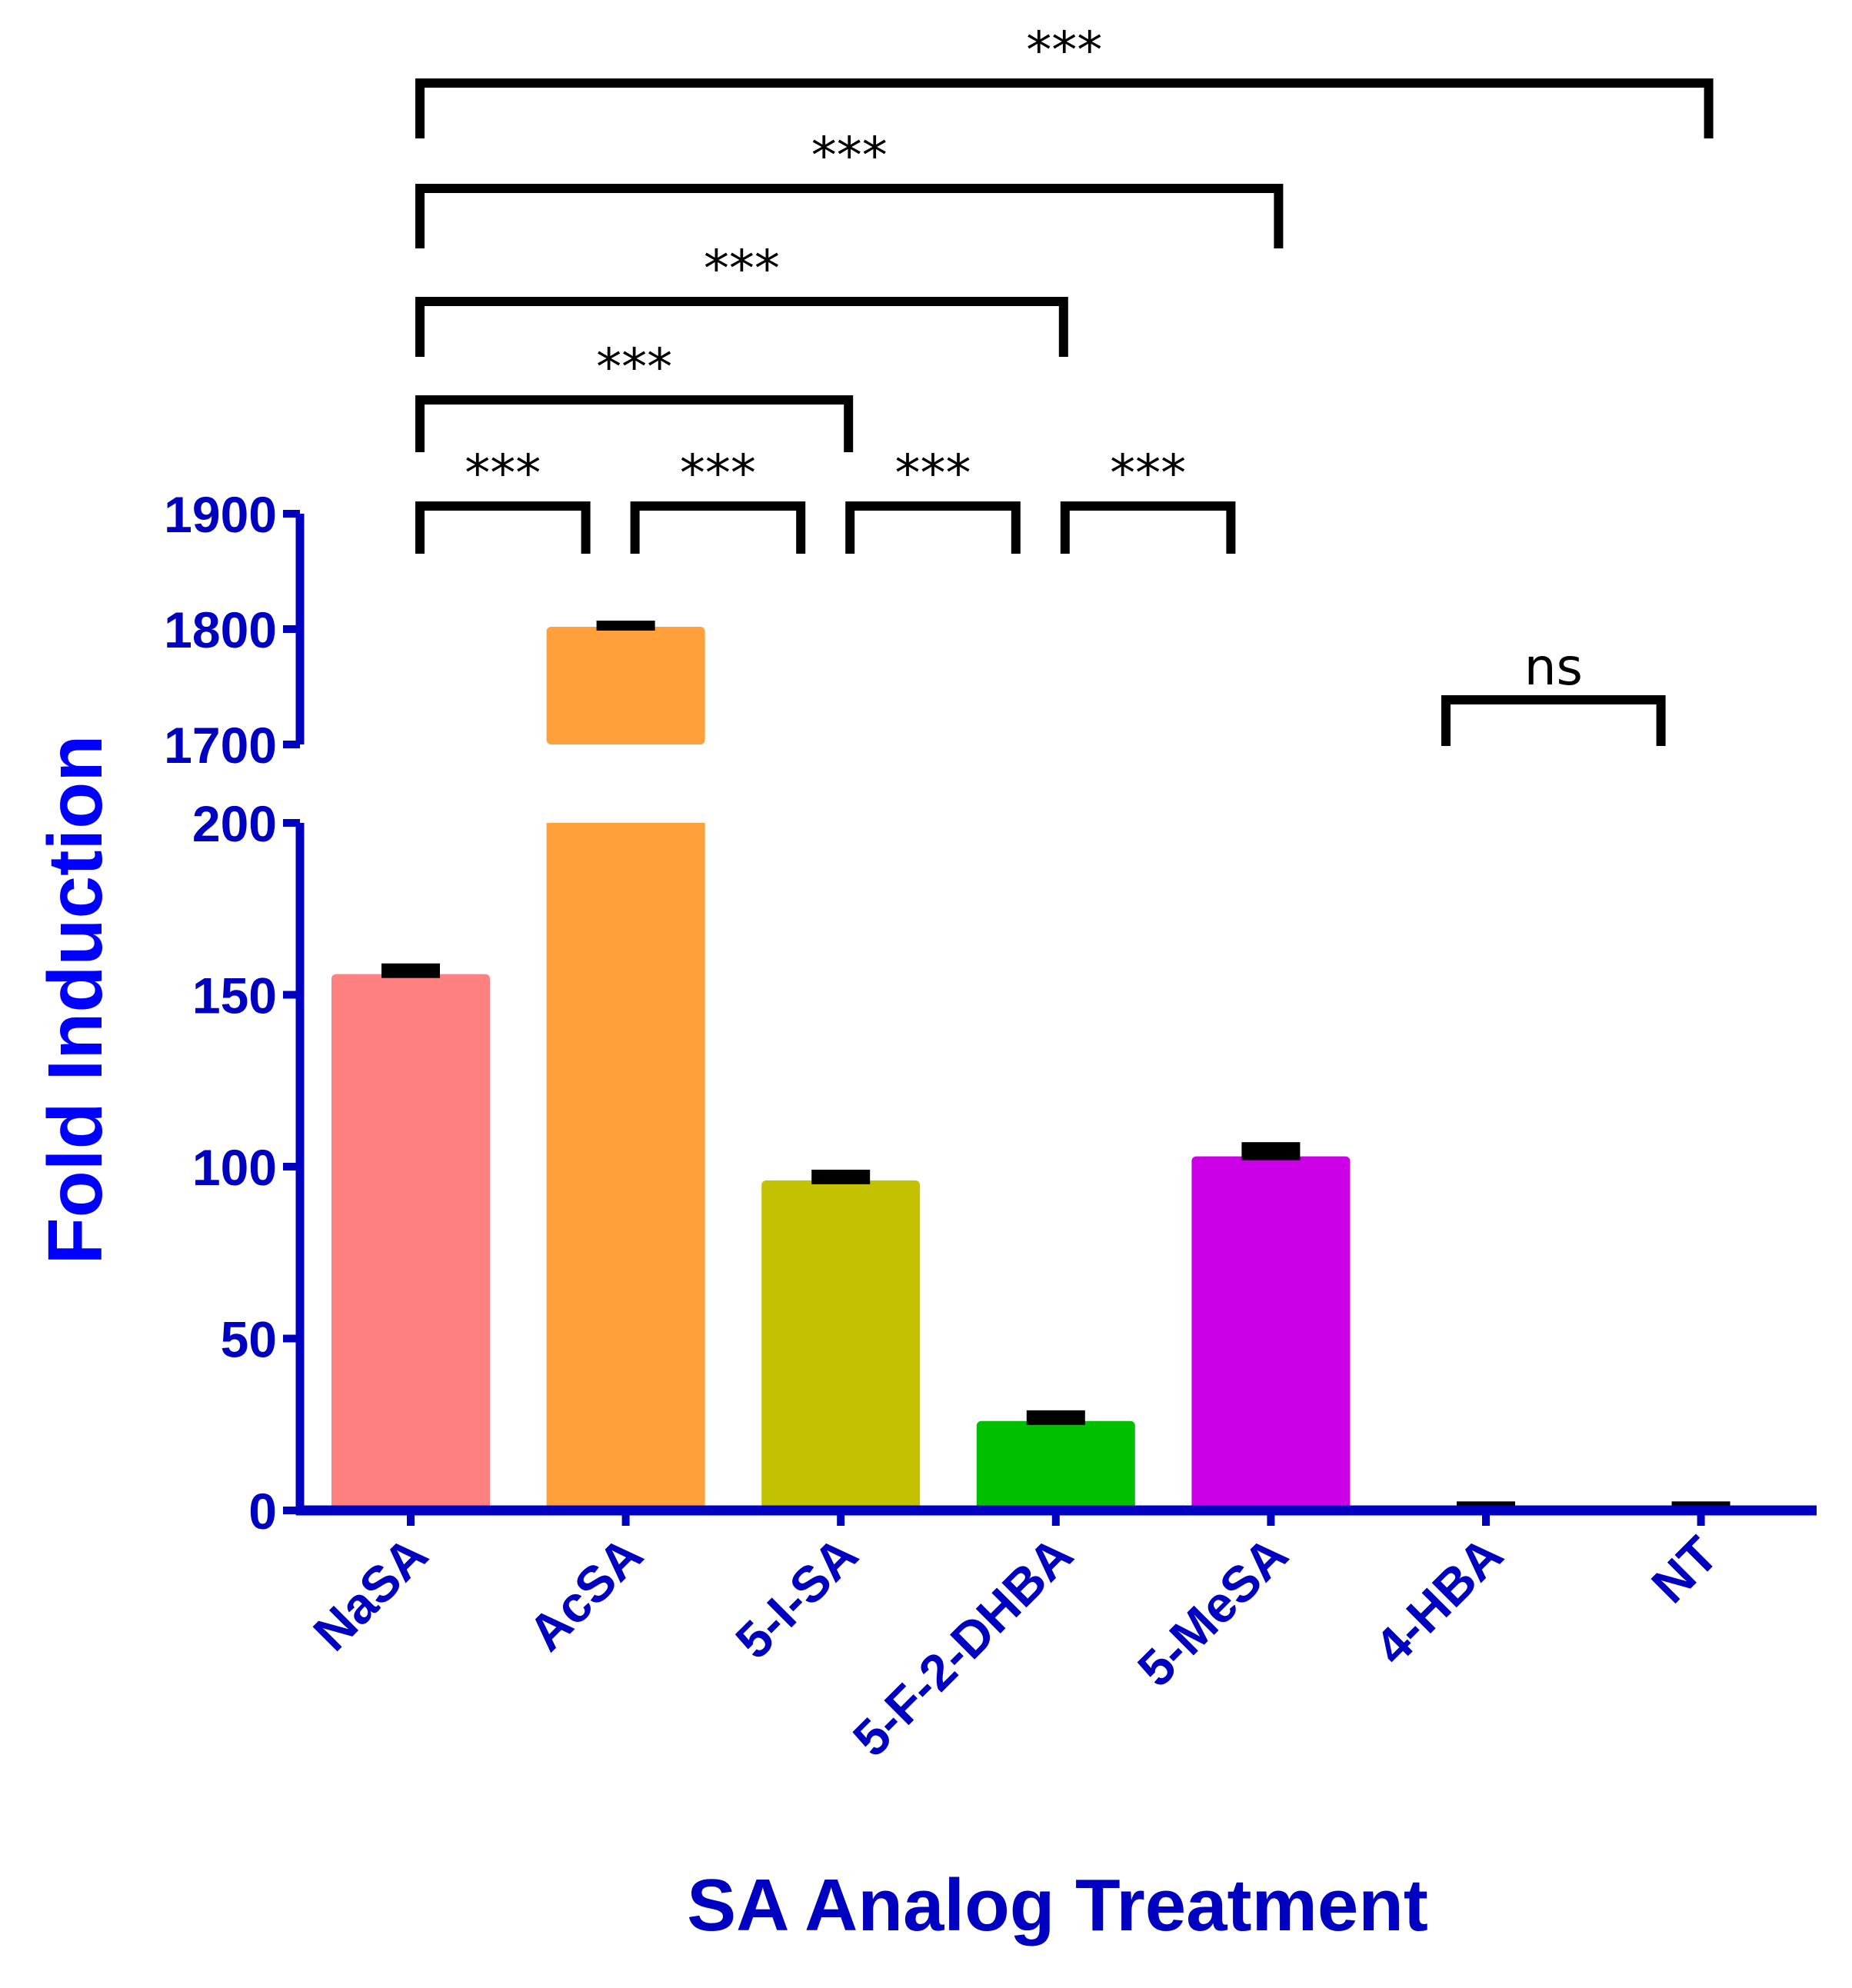 Image resolution: width=1852 pixels, height=1988 pixels. What do you see at coordinates (220, 629) in the screenshot?
I see `y-upper-tick-label-1: 1800` at bounding box center [220, 629].